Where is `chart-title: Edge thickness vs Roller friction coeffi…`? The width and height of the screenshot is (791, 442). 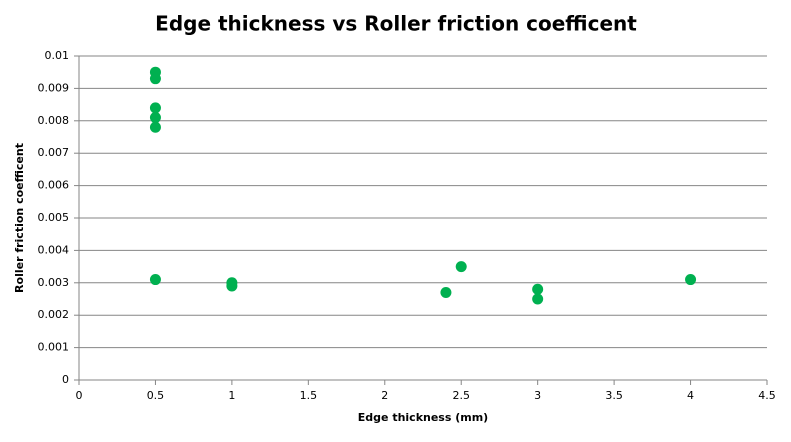
chart-title: Edge thickness vs Roller friction coeffi… is located at coordinates (396, 24).